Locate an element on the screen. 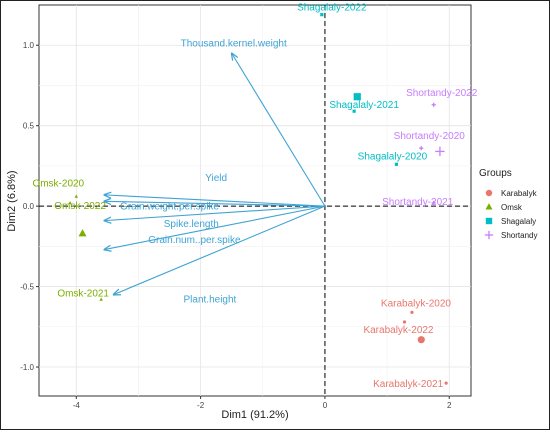 The width and height of the screenshot is (550, 434). legend: Groups Karabalyk Omsk Shagalaly Shortandy is located at coordinates (508, 204).